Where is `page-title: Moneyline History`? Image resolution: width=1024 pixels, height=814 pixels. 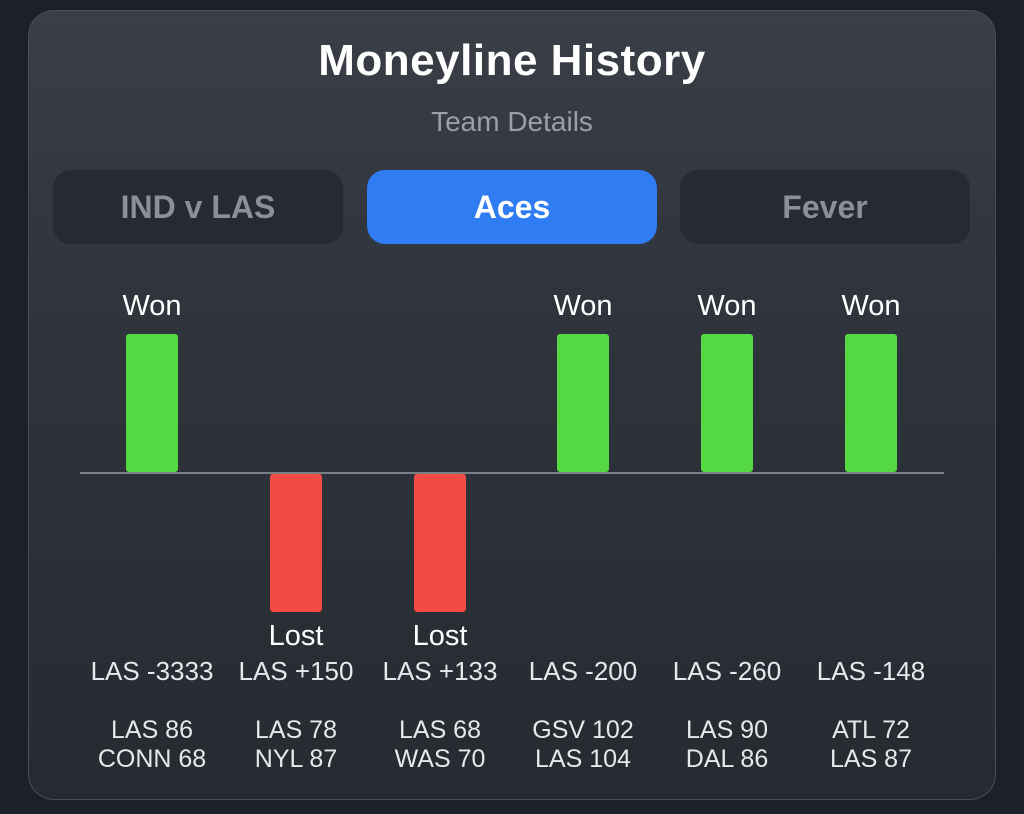 page-title: Moneyline History is located at coordinates (512, 60).